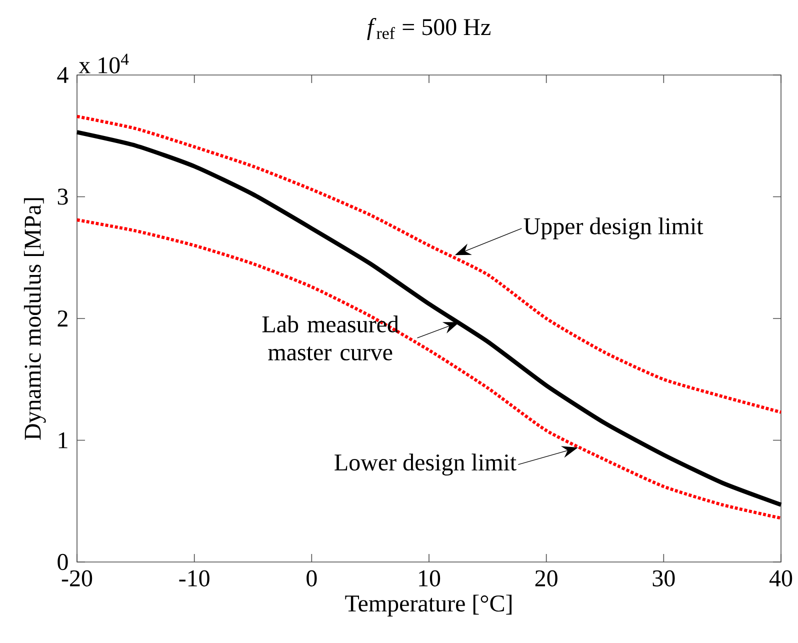 The image size is (798, 643). I want to click on x-axis-title: Temperature [°C], so click(428, 605).